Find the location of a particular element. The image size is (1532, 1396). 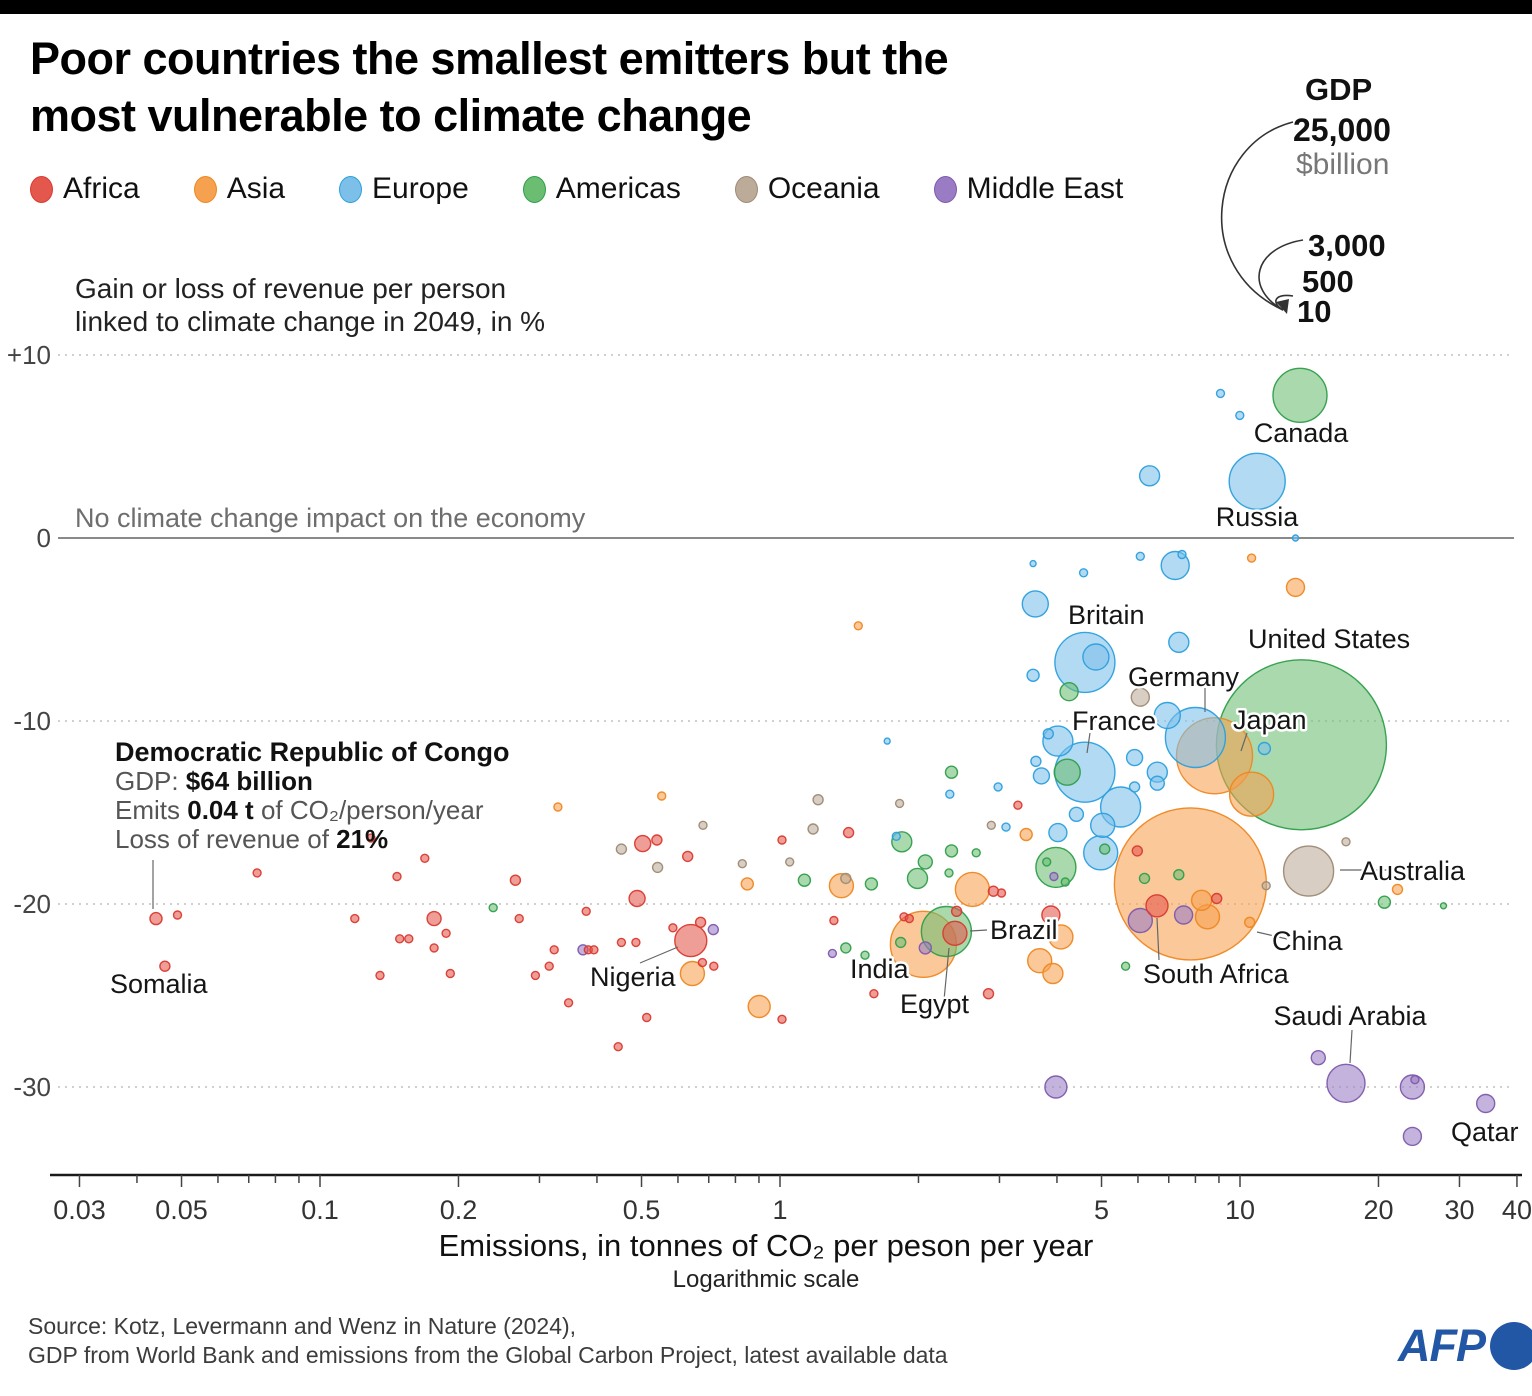

legend-item-americas: Americas is located at coordinates (601, 189).